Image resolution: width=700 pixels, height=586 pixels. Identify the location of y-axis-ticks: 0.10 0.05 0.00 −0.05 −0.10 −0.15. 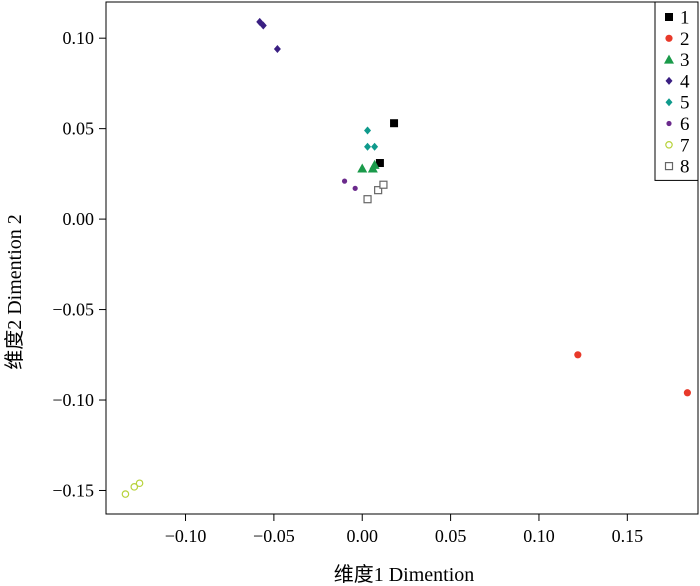
(79, 264).